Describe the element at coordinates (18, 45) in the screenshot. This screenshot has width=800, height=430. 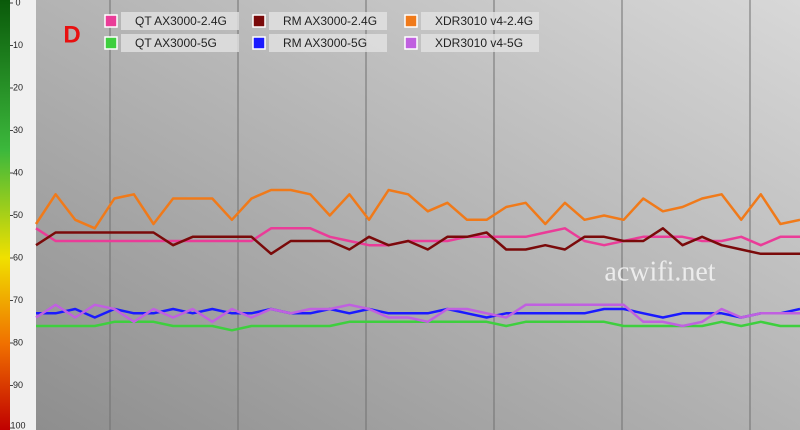
I see `y-tick-label: 10` at that location.